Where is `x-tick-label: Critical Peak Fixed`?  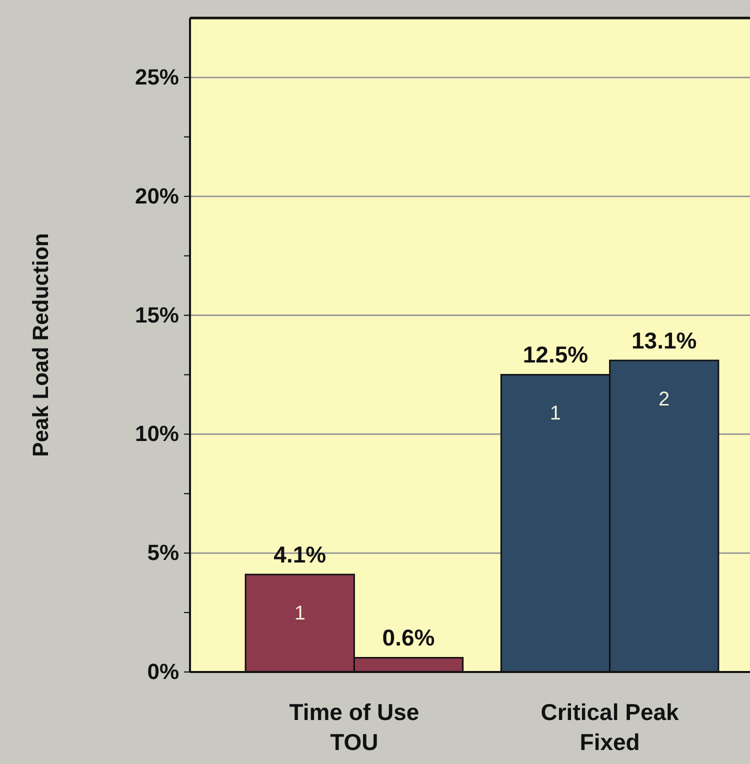
x-tick-label: Critical Peak Fixed is located at coordinates (610, 727).